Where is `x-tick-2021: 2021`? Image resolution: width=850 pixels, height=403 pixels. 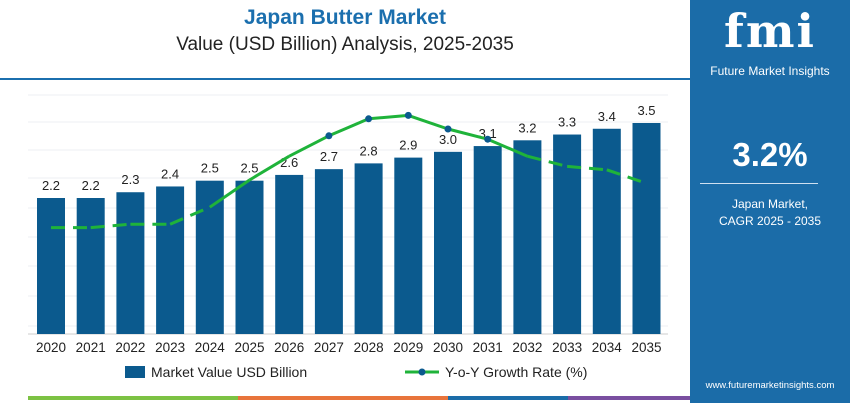
x-tick-2021: 2021 is located at coordinates (91, 347).